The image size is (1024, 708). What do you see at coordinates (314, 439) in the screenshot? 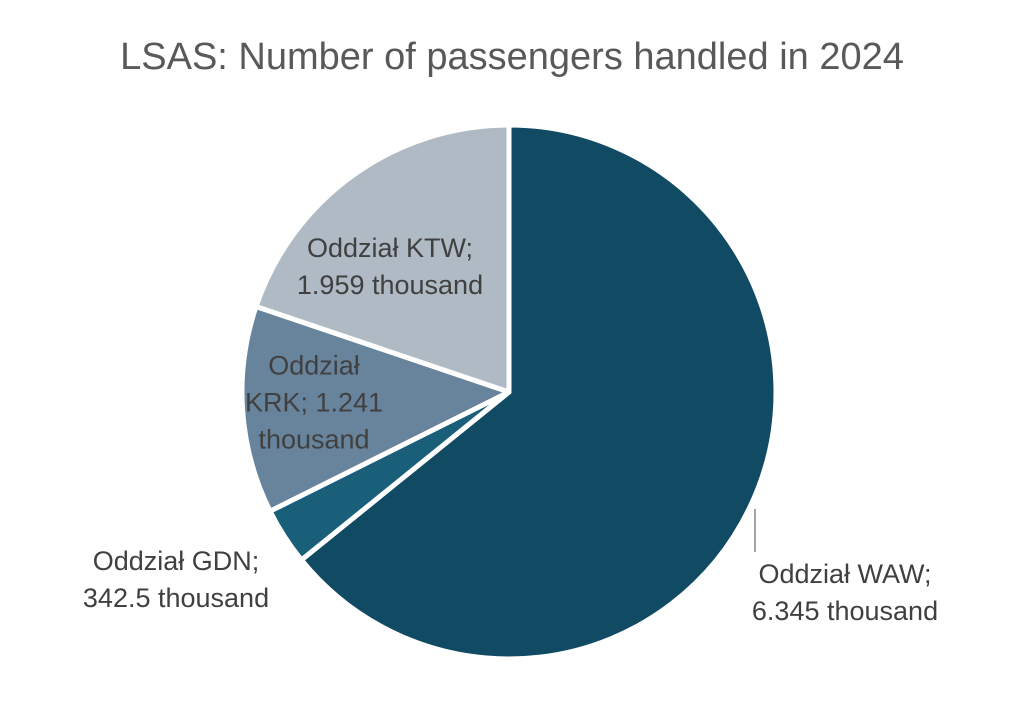
I see `label-krk-line3: thousand` at bounding box center [314, 439].